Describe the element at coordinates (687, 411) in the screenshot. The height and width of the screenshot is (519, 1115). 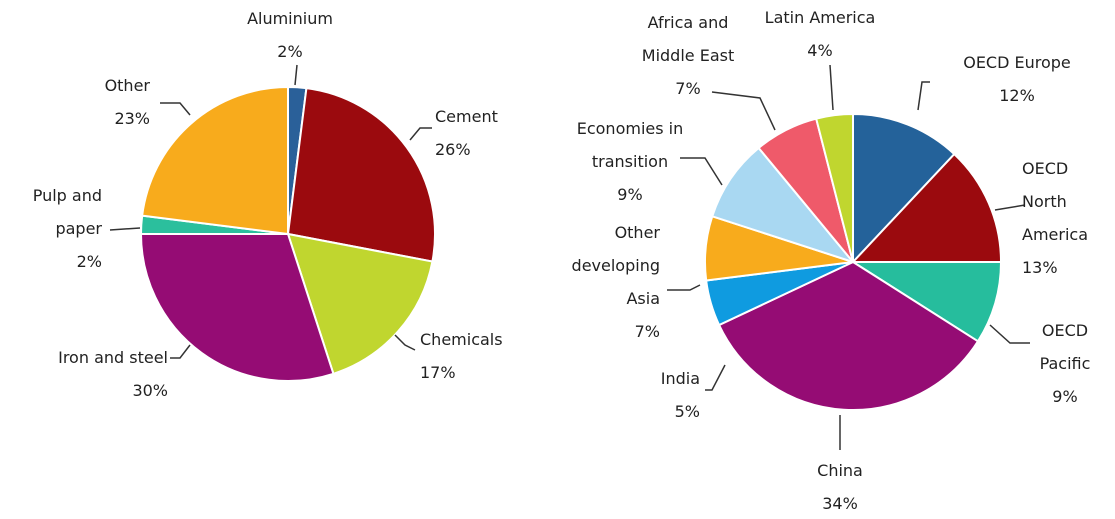
I see `value-label: 5%` at that location.